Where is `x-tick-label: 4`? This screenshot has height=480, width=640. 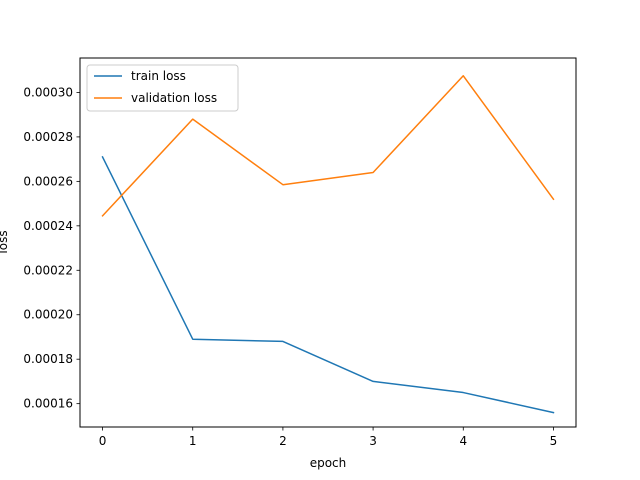 x-tick-label: 4 is located at coordinates (463, 441).